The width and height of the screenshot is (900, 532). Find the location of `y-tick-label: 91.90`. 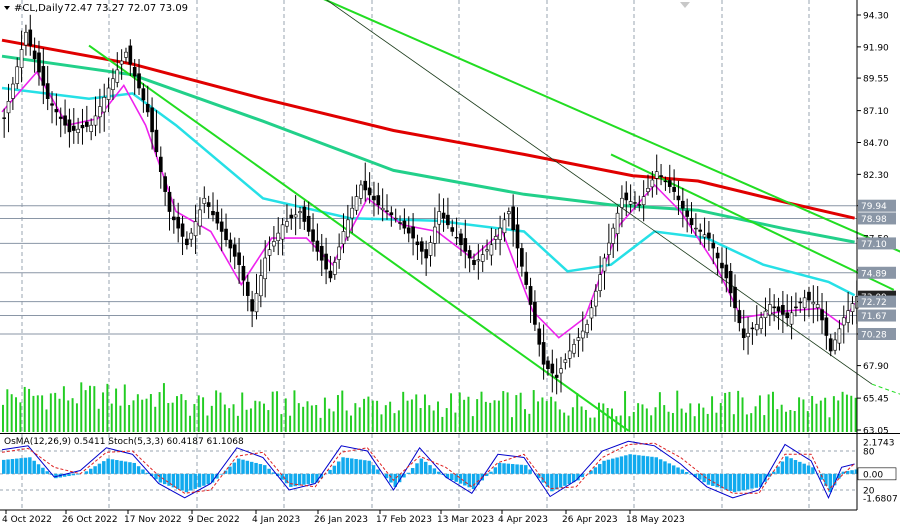

y-tick-label: 91.90 is located at coordinates (876, 48).